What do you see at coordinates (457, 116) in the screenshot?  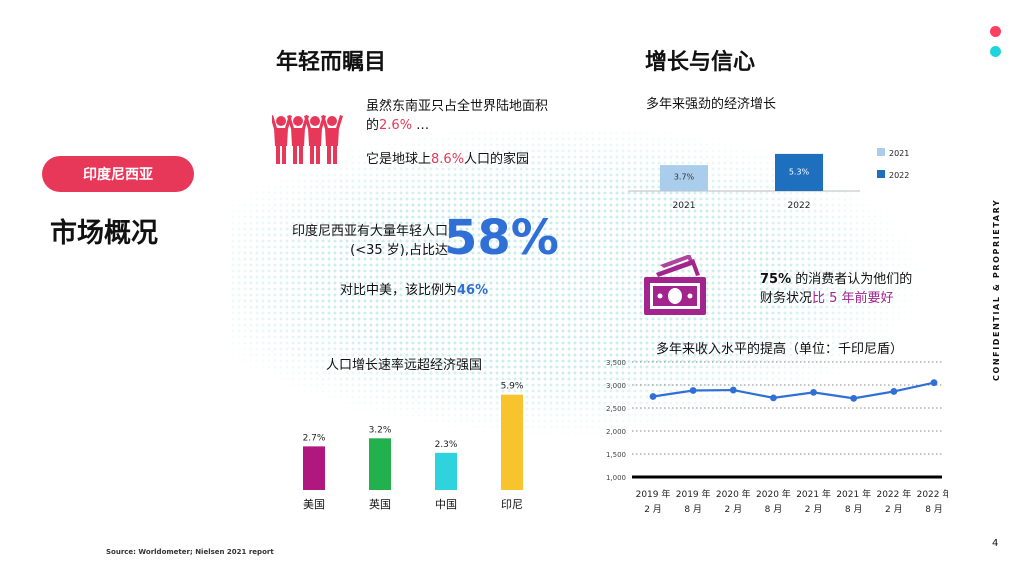 I see `fact-land-text: 虽然东南亚只占全世界陆地面积的` at bounding box center [457, 116].